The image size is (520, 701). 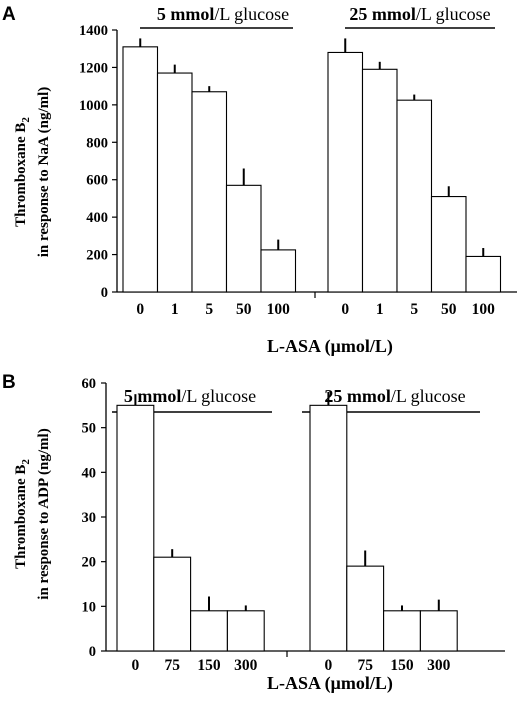 I want to click on y-tick-label: 1200, so click(x=93, y=68).